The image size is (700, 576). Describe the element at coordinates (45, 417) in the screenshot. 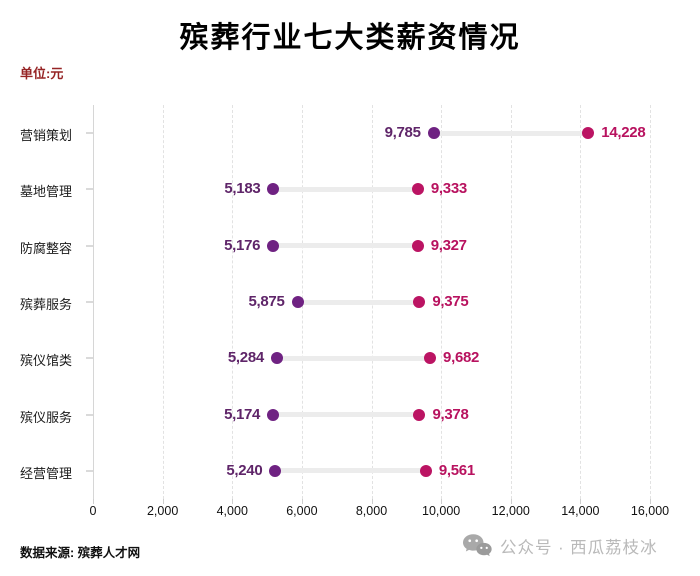

I see `category-label: 殡仪服务` at that location.